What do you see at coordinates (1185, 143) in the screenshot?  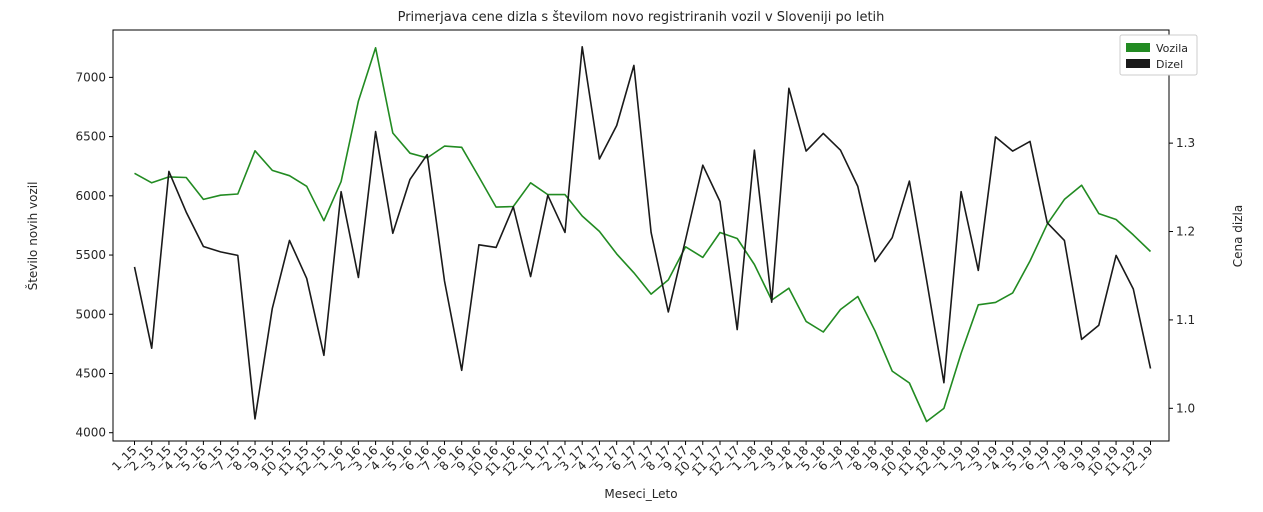 I see `y2-tick-label: 1.3` at bounding box center [1185, 143].